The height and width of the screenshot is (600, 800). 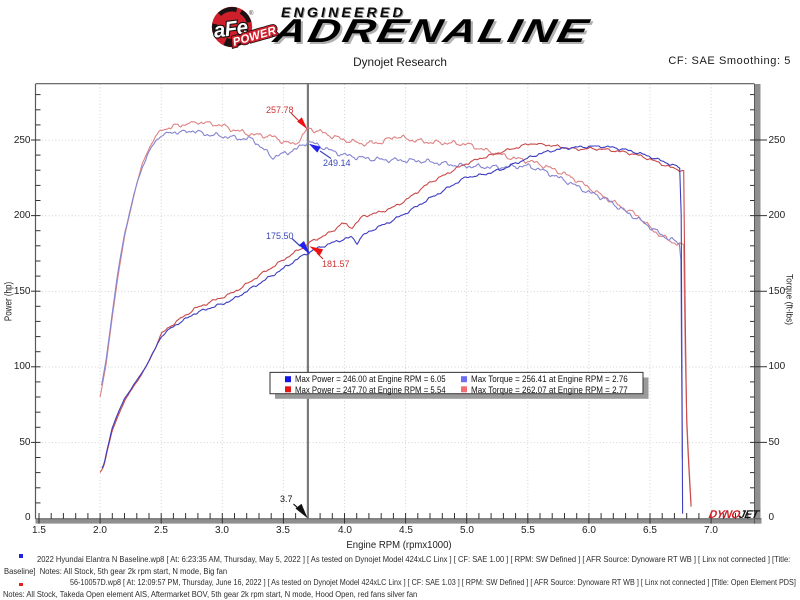 What do you see at coordinates (230, 29) in the screenshot?
I see `svg-text: aFe` at bounding box center [230, 29].